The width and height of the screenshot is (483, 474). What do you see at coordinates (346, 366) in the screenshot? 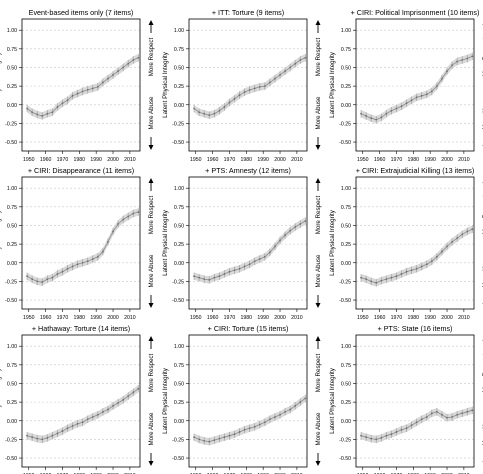
I see `y-tick-label: 0.75` at bounding box center [346, 366].